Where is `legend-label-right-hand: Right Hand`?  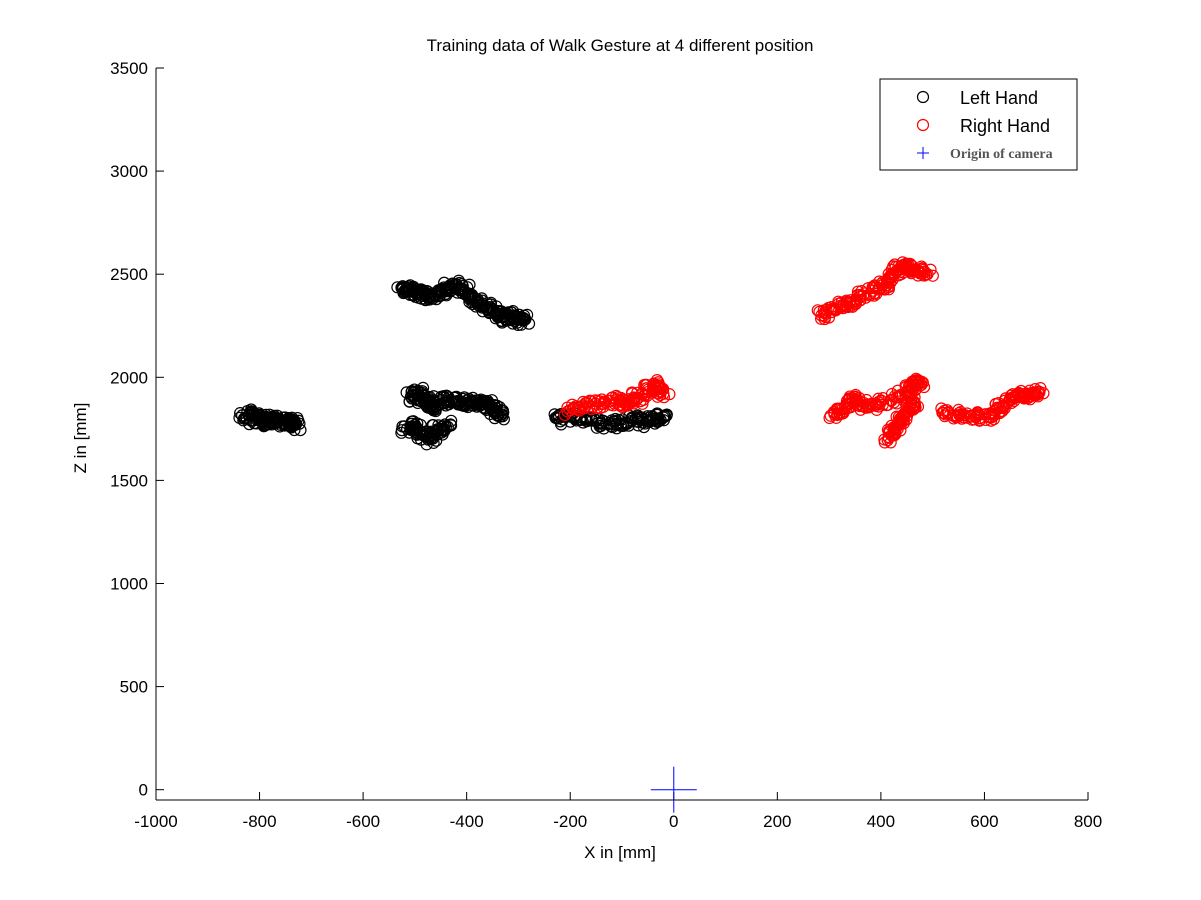 legend-label-right-hand: Right Hand is located at coordinates (1005, 126).